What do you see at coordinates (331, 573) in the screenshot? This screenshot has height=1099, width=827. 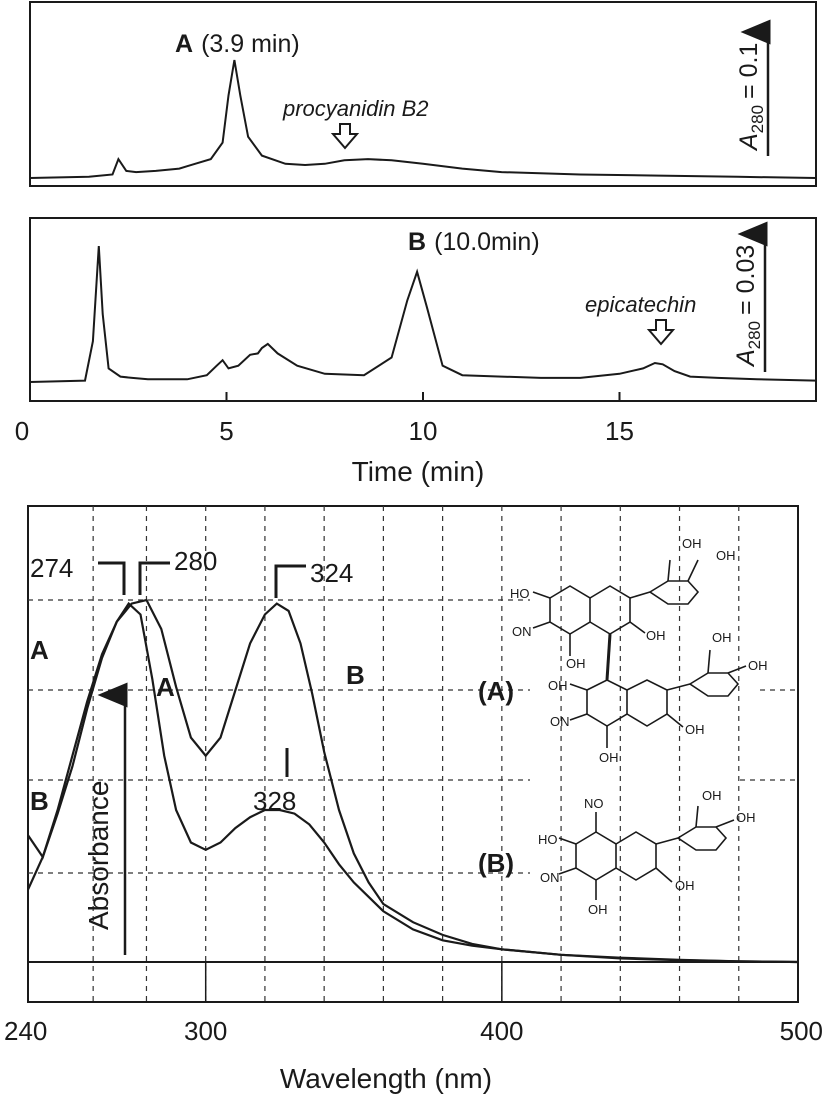 I see `peak-label-324: 324` at bounding box center [331, 573].